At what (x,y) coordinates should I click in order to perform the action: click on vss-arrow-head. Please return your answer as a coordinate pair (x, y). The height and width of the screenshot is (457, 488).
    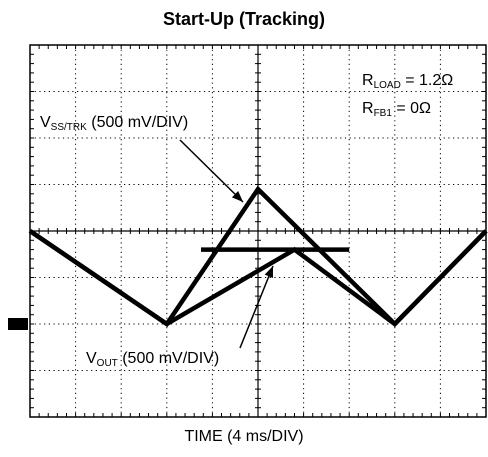
    Looking at the image, I should click on (237, 196).